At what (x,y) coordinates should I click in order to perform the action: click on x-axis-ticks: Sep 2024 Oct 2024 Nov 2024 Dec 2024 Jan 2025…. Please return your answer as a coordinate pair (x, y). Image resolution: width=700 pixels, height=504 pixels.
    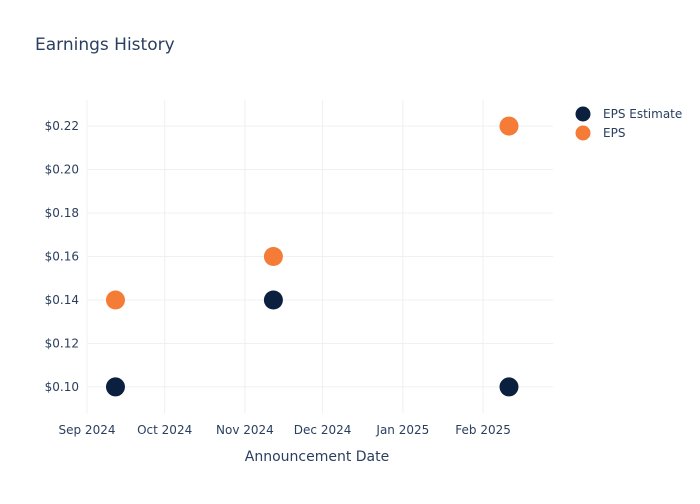
    Looking at the image, I should click on (285, 430).